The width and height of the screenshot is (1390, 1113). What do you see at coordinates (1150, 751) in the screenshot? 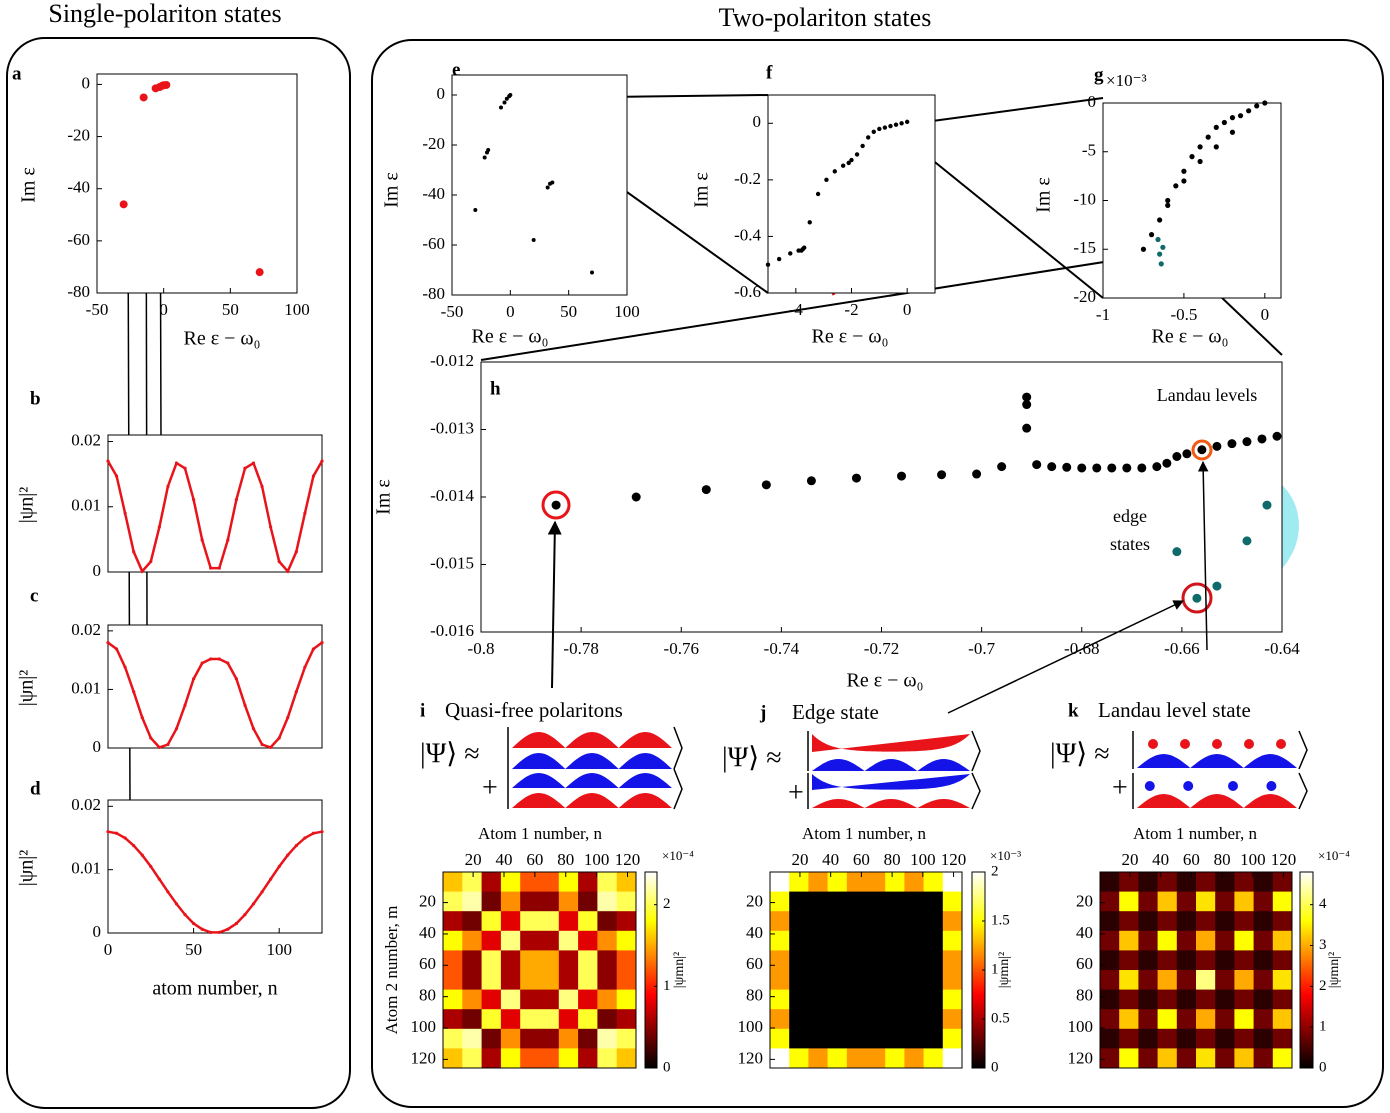
I see `state-k: k Landau level state |Ψ⟩ ≈ +` at bounding box center [1150, 751].